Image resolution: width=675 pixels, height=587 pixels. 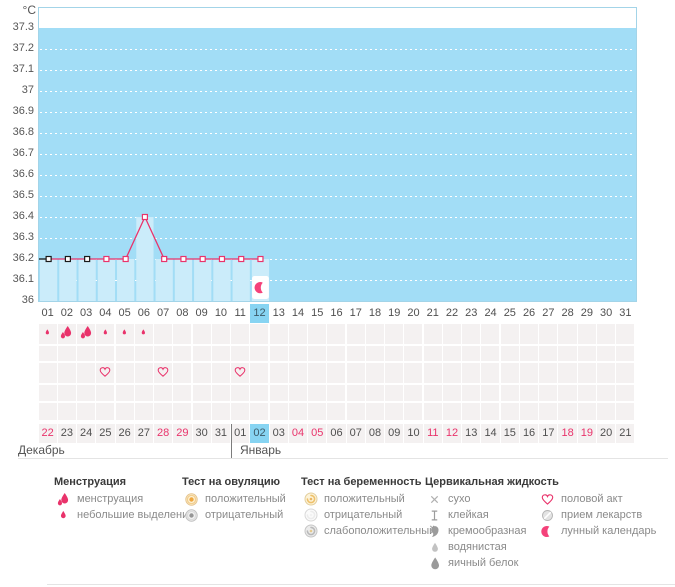 I want to click on cycle-day-25: 25, so click(x=509, y=313).